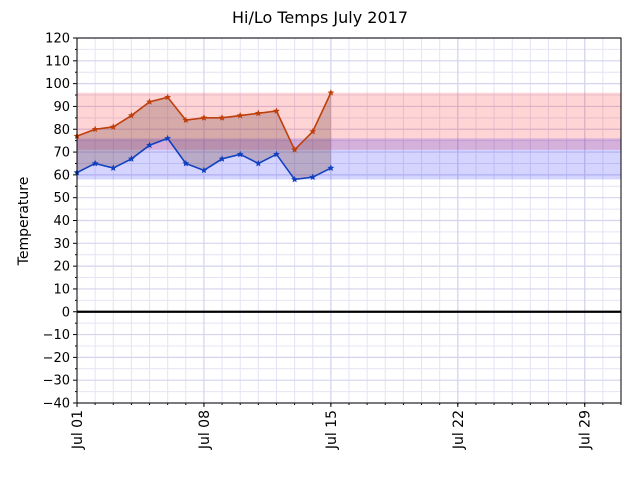 The image size is (640, 480). I want to click on y-tick-label: 50, so click(61, 198).